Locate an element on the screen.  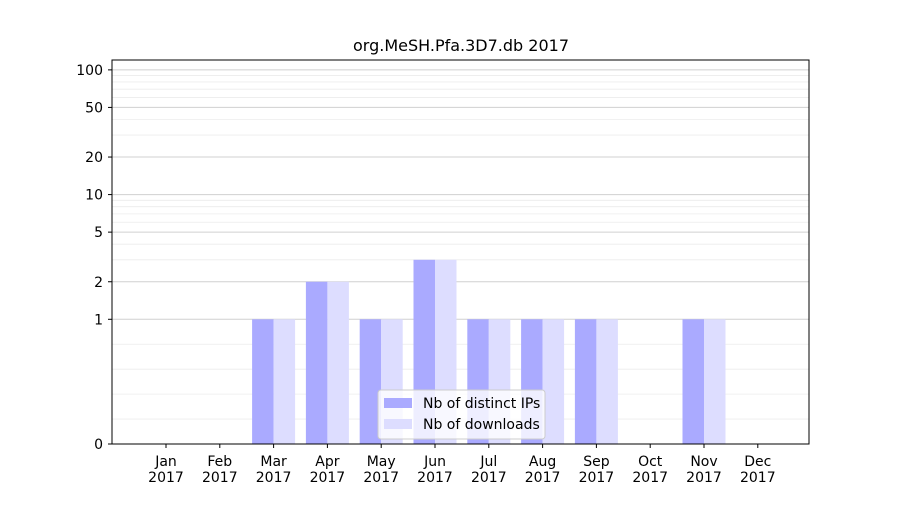
y-tick-label: 20 is located at coordinates (94, 158).